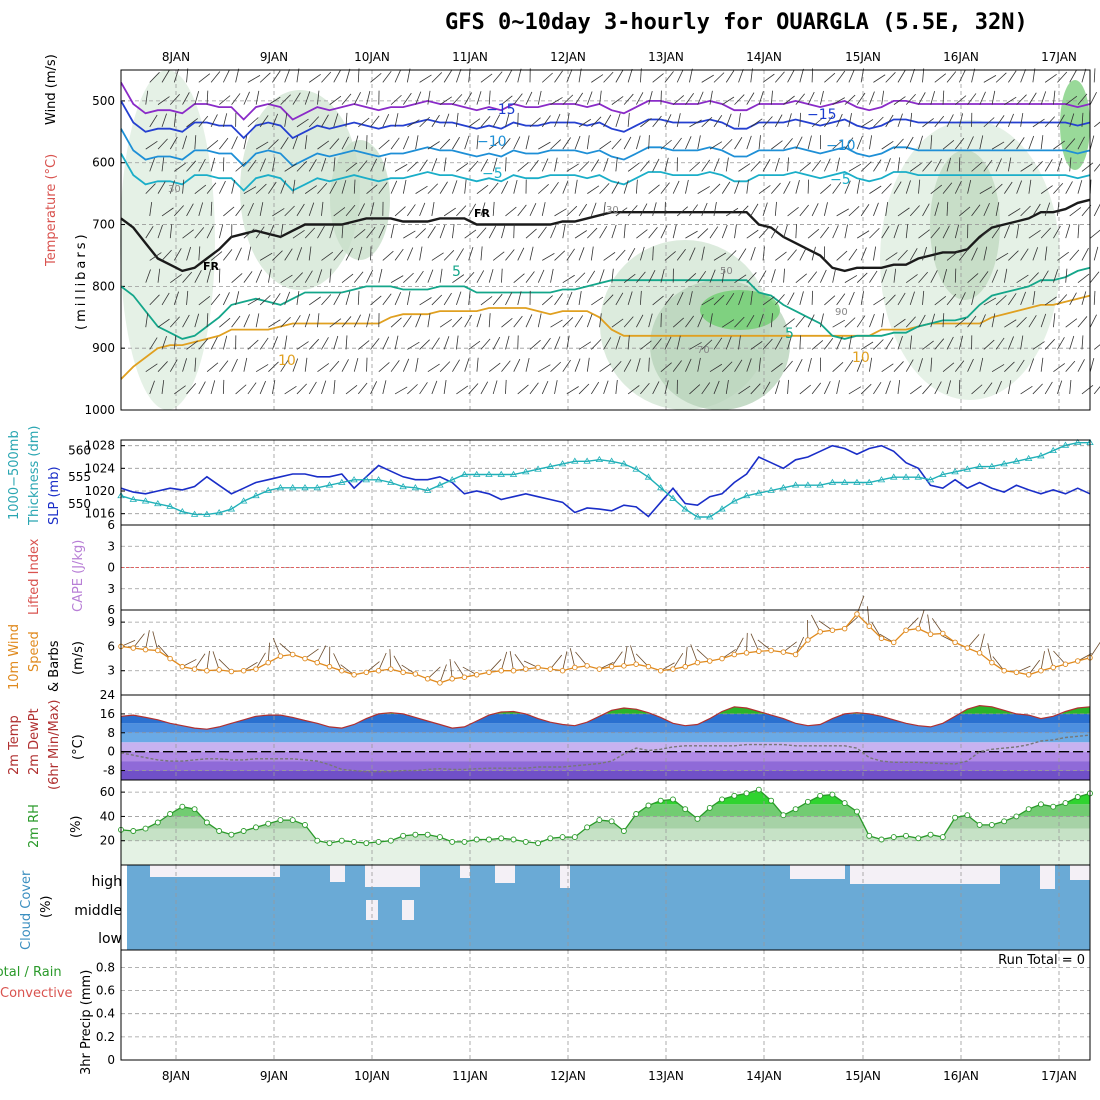 Image resolution: width=1100 pixels, height=1100 pixels. What do you see at coordinates (99, 491) in the screenshot?
I see `slp-tick-1: 1020` at bounding box center [99, 491].